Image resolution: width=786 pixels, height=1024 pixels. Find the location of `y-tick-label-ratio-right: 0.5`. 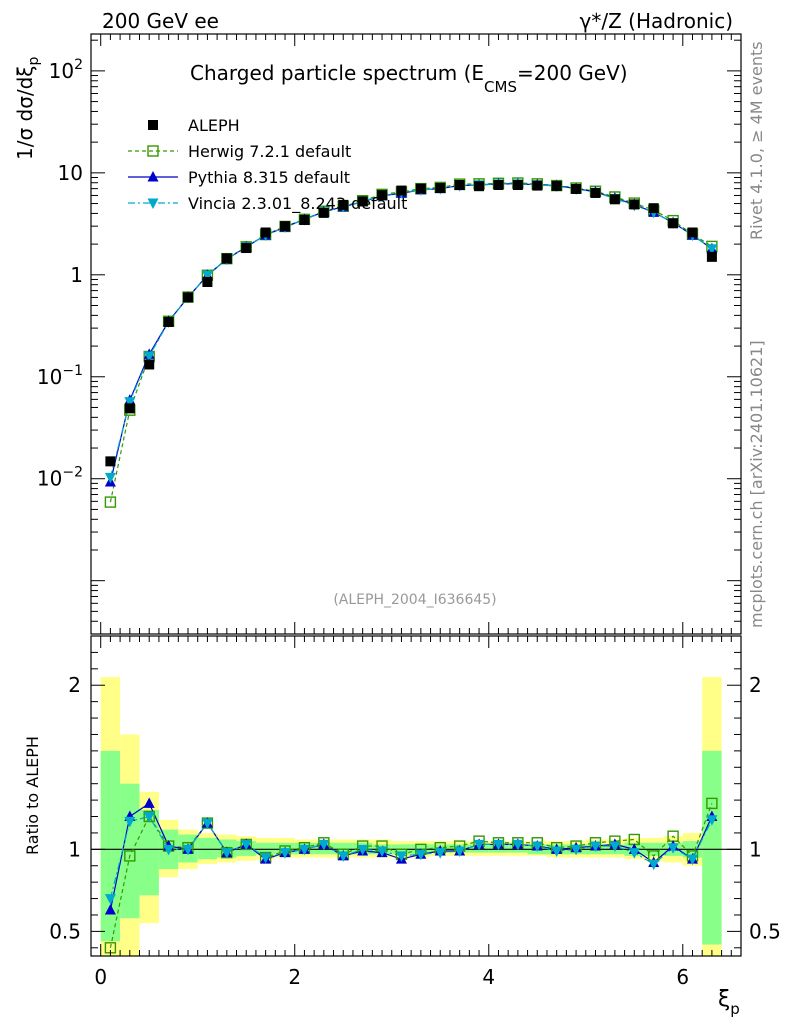

y-tick-label-ratio-right: 0.5 is located at coordinates (765, 931).